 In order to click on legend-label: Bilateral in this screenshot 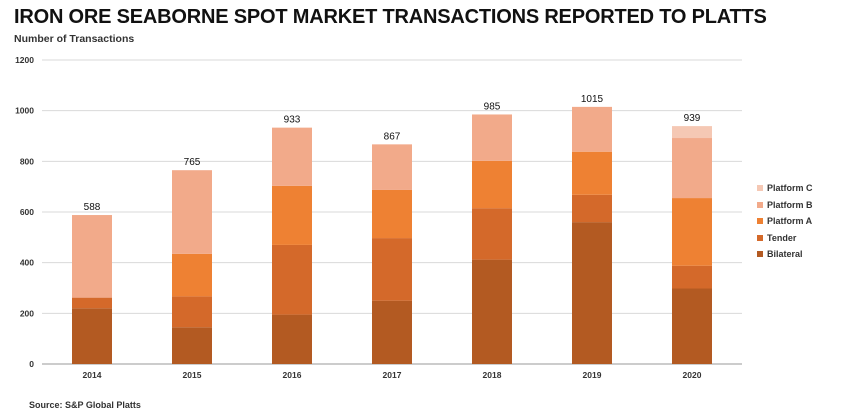, I will do `click(785, 254)`.